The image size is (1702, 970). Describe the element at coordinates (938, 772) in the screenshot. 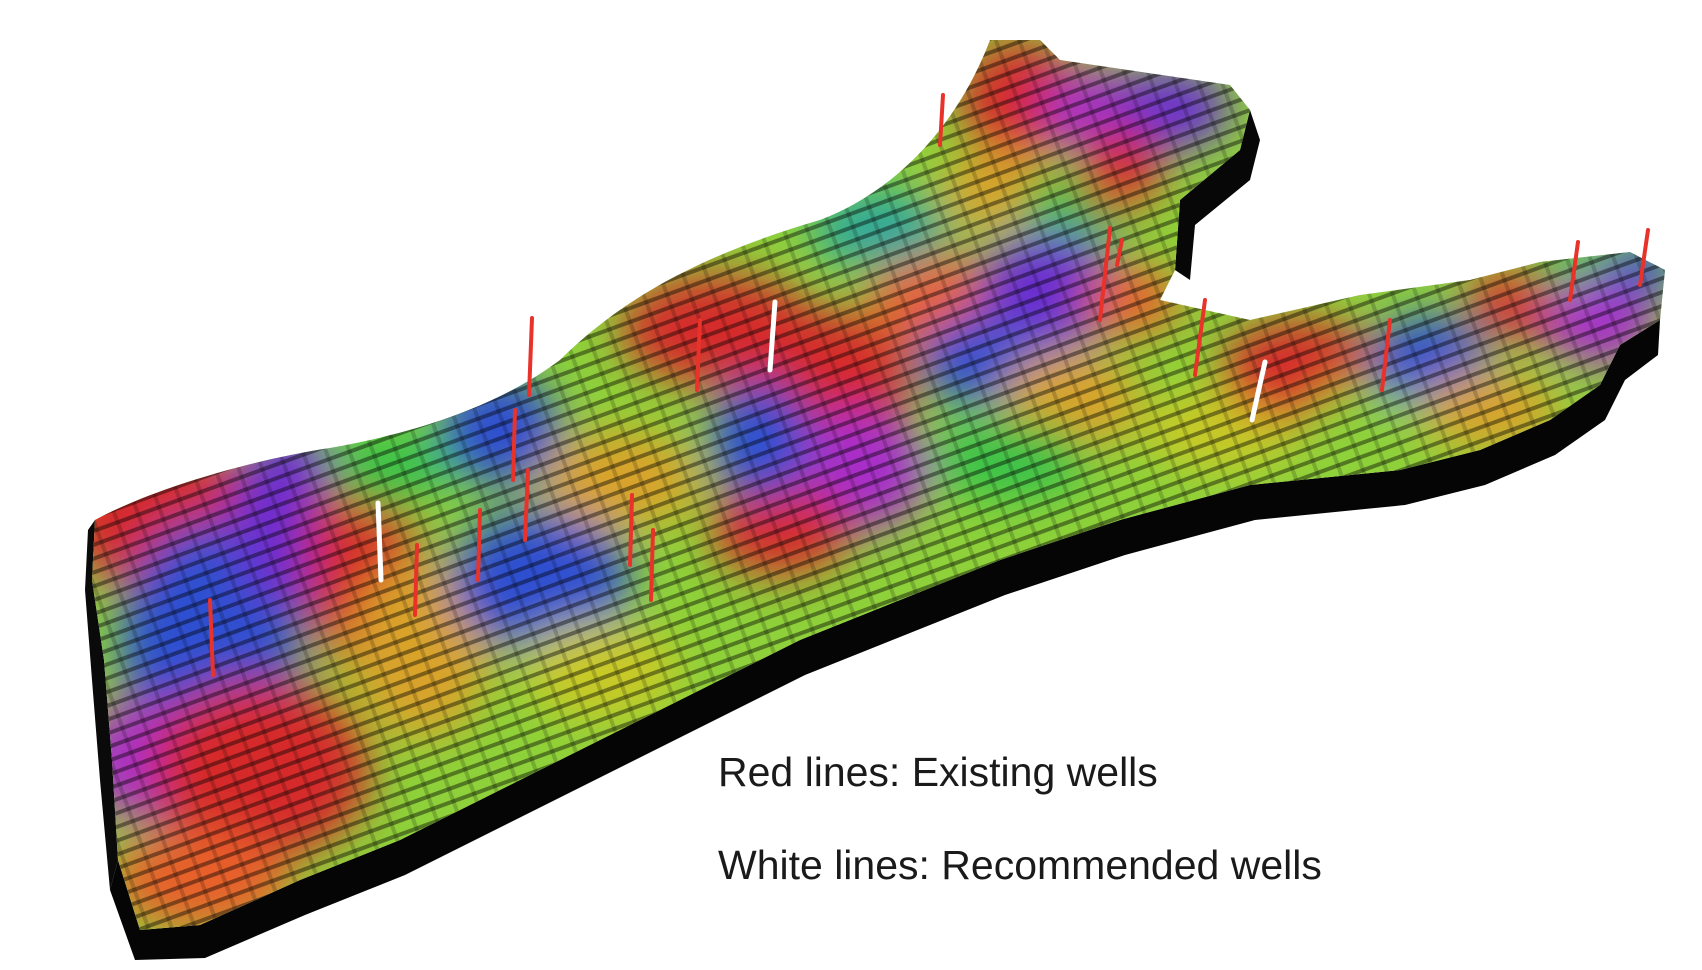

I see `existing-wells-label: Red lines: Existing wells` at that location.